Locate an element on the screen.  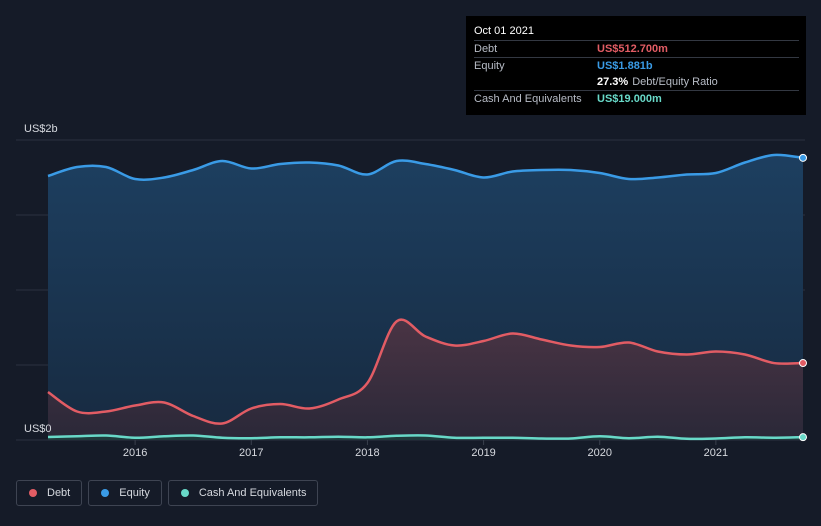
tooltip-row-ratio: 27.3% Debt/Equity Ratio is located at coordinates (636, 82).